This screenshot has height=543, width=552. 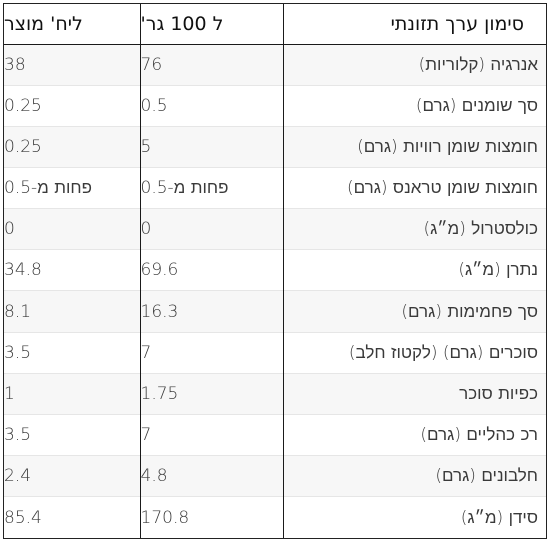 I want to click on value-per-unit: 8.1, so click(x=72, y=311).